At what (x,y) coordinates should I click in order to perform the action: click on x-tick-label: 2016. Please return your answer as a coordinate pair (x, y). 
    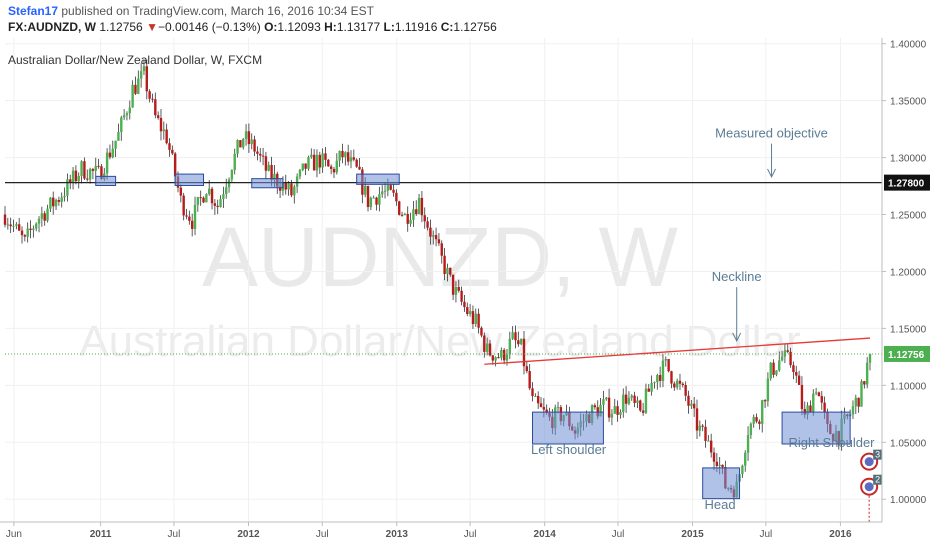
    Looking at the image, I should click on (840, 534).